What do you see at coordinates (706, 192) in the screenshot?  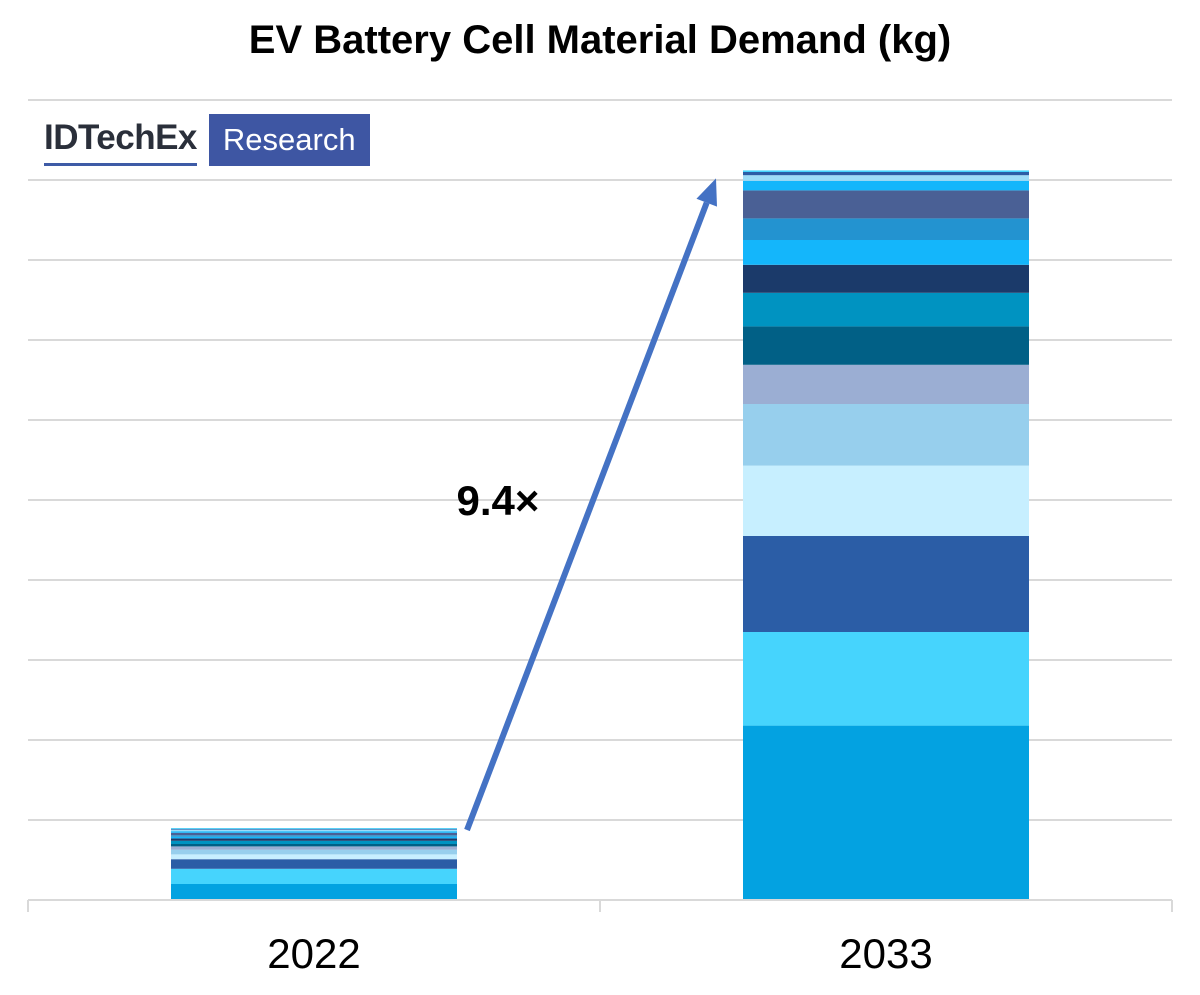 I see `growth-arrow-head` at bounding box center [706, 192].